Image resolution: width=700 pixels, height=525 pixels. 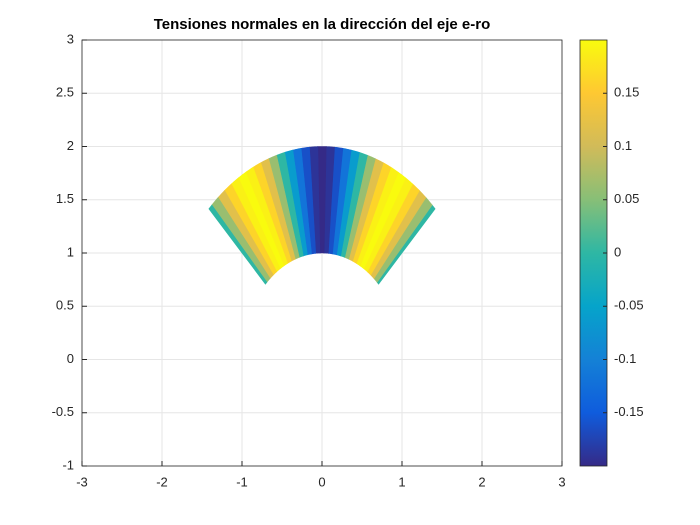 What do you see at coordinates (626, 92) in the screenshot?
I see `colorbar-tick-label: 0.15` at bounding box center [626, 92].